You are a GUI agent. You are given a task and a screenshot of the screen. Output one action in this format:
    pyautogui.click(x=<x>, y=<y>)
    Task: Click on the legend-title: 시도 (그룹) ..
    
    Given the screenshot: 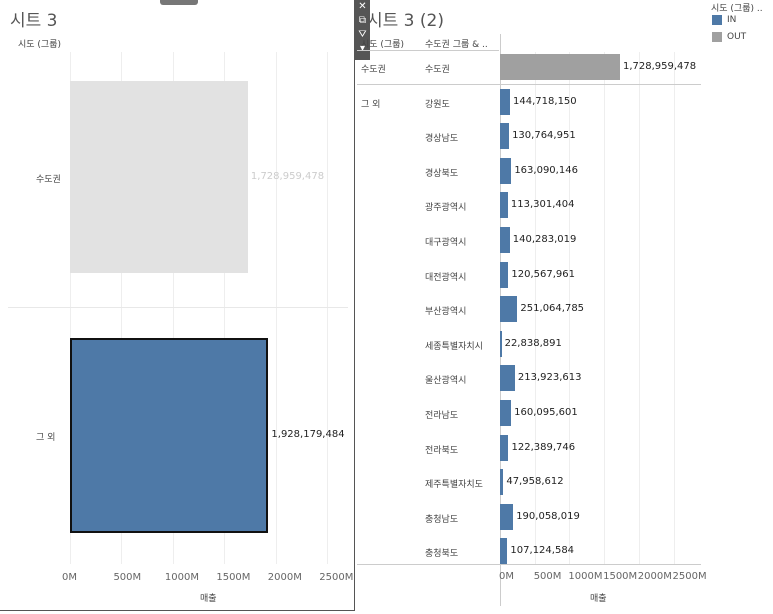 What is the action you would take?
    pyautogui.click(x=737, y=9)
    